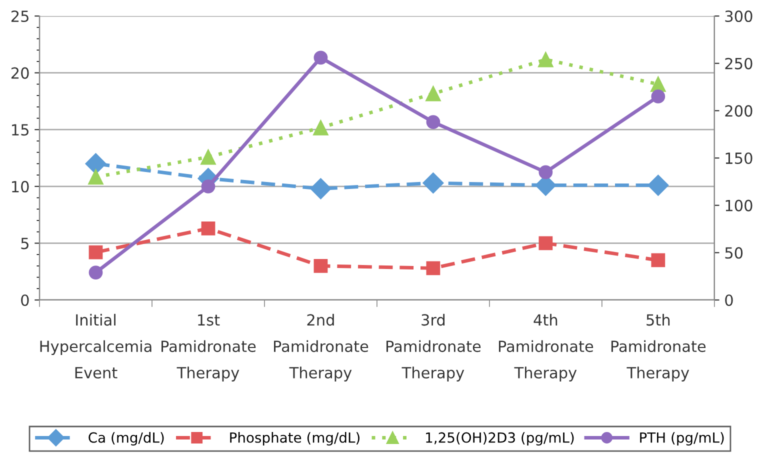  I want to click on x-tick-label: 3rd Pamidronate Therapy, so click(433, 348).